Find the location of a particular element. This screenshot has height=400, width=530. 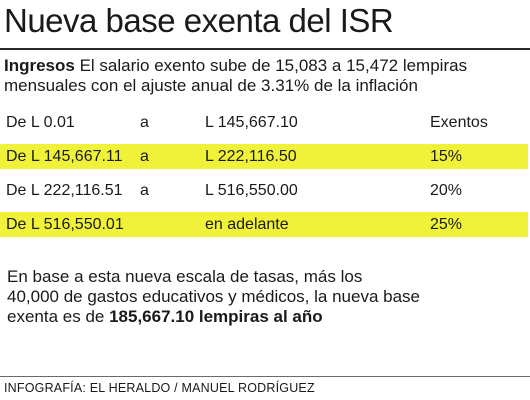

table-row: De L 516,550.01 en adelante 25% is located at coordinates (264, 224).